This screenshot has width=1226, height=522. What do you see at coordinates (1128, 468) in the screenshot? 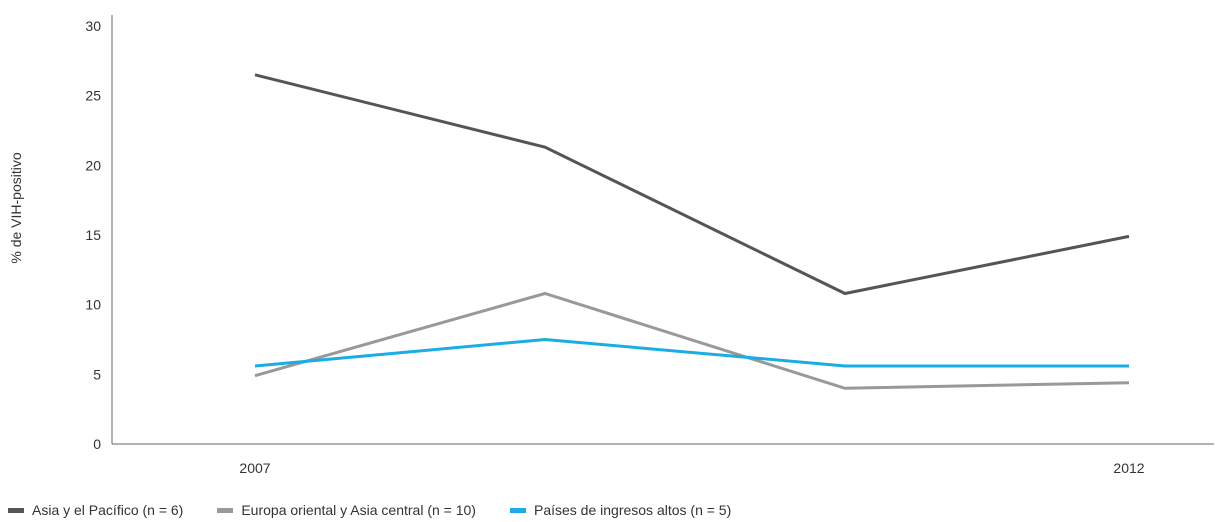
I see `x-tick-label: 2012` at bounding box center [1128, 468].